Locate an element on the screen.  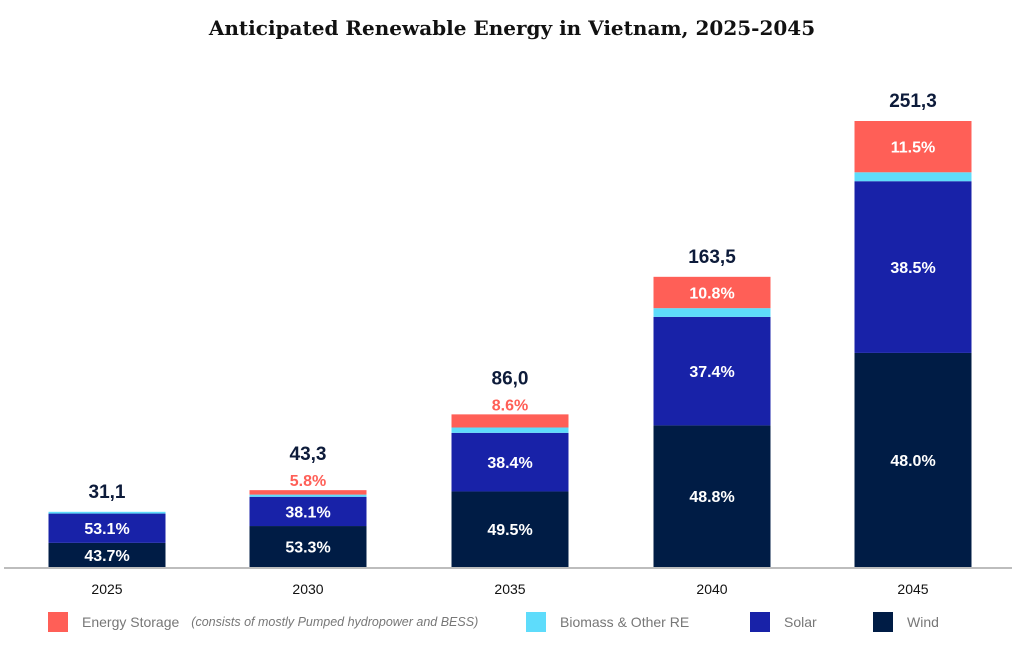
x-tick-label: 2025 is located at coordinates (106, 589).